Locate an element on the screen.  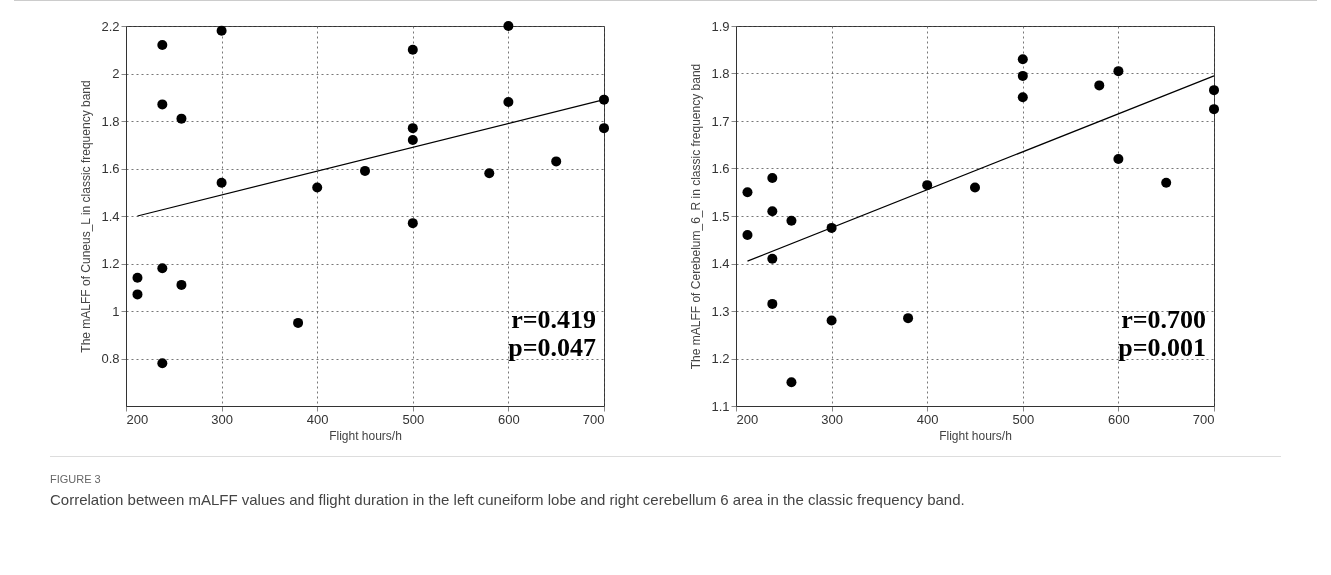
annotation: p=0.001 is located at coordinates (1162, 348).